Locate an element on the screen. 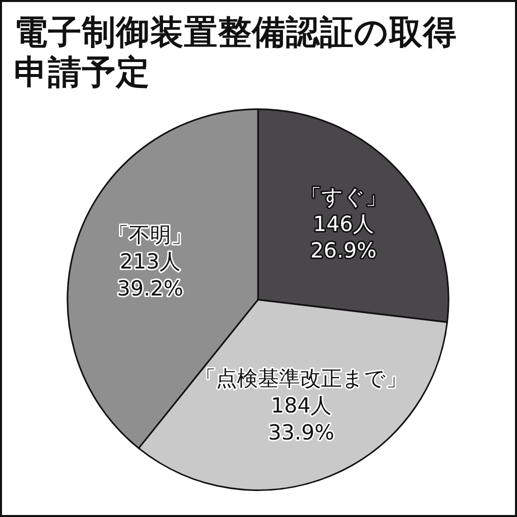 The height and width of the screenshot is (517, 517). chart-title: 電子制御装置整備認証の取得申請予定 is located at coordinates (235, 52).